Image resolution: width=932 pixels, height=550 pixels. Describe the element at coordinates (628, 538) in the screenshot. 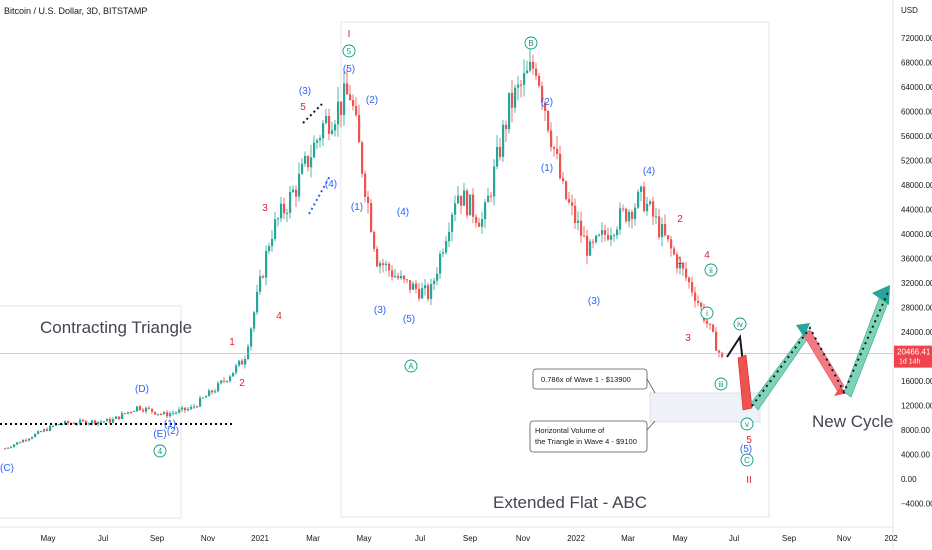

I see `x-tick-label: Mar` at that location.